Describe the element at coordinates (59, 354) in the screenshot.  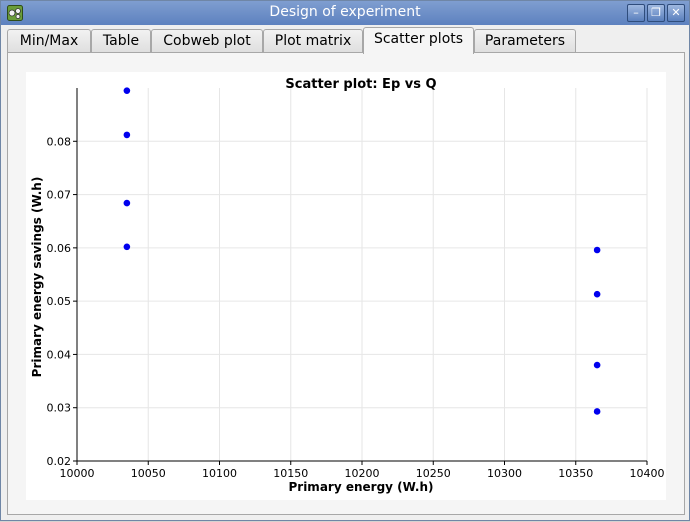
I see `y-tick-label: 0.04` at that location.